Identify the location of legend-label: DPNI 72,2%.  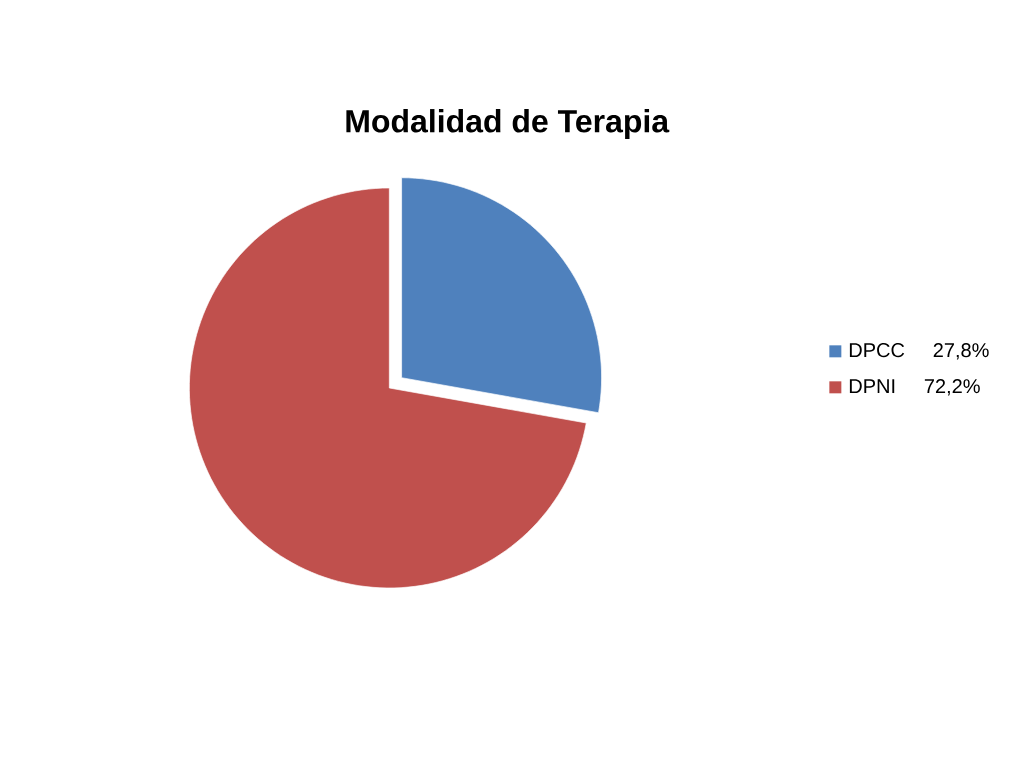
(914, 387).